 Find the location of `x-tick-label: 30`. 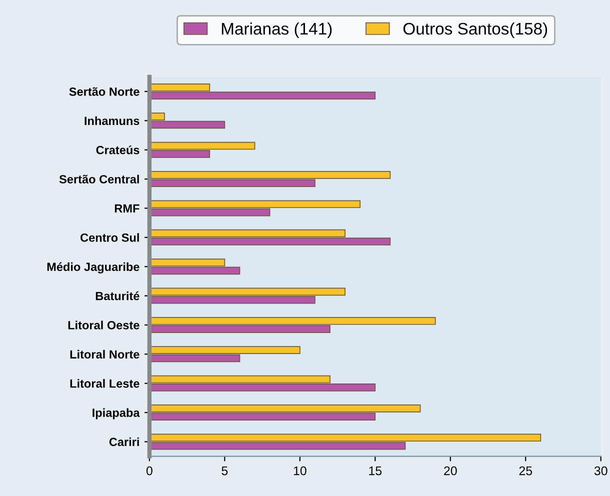

x-tick-label: 30 is located at coordinates (601, 471).